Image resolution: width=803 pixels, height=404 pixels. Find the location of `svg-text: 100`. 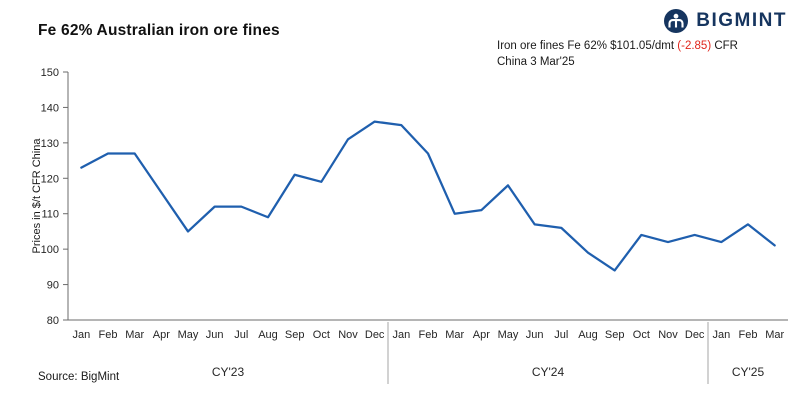

svg-text: 100 is located at coordinates (50, 250).